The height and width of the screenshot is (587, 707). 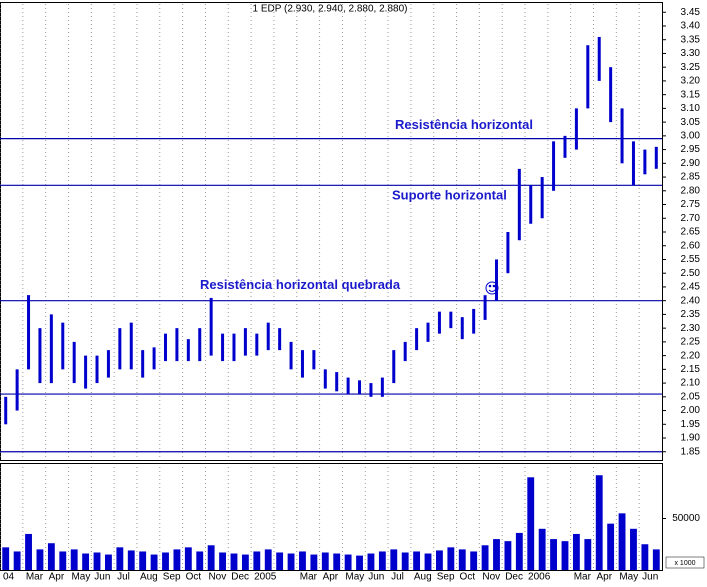 I want to click on volume-unit: x 1000, so click(x=684, y=563).